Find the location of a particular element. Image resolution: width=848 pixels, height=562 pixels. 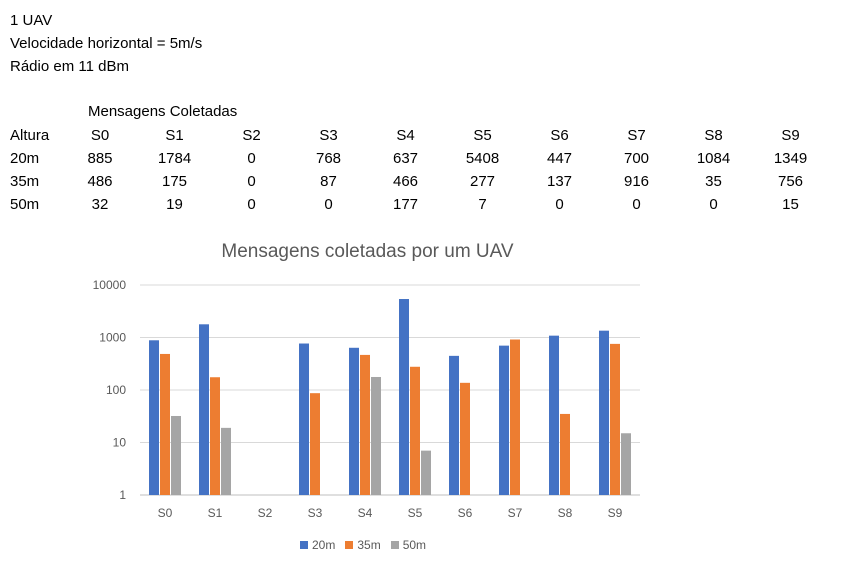

table-title: Mensagens Coletadas is located at coordinates (163, 111).